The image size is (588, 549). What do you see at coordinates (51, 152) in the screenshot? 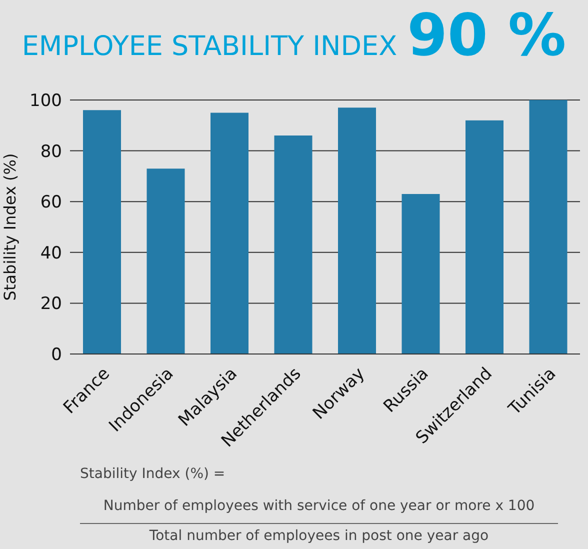
I see `y-tick-label: 80` at bounding box center [51, 152].